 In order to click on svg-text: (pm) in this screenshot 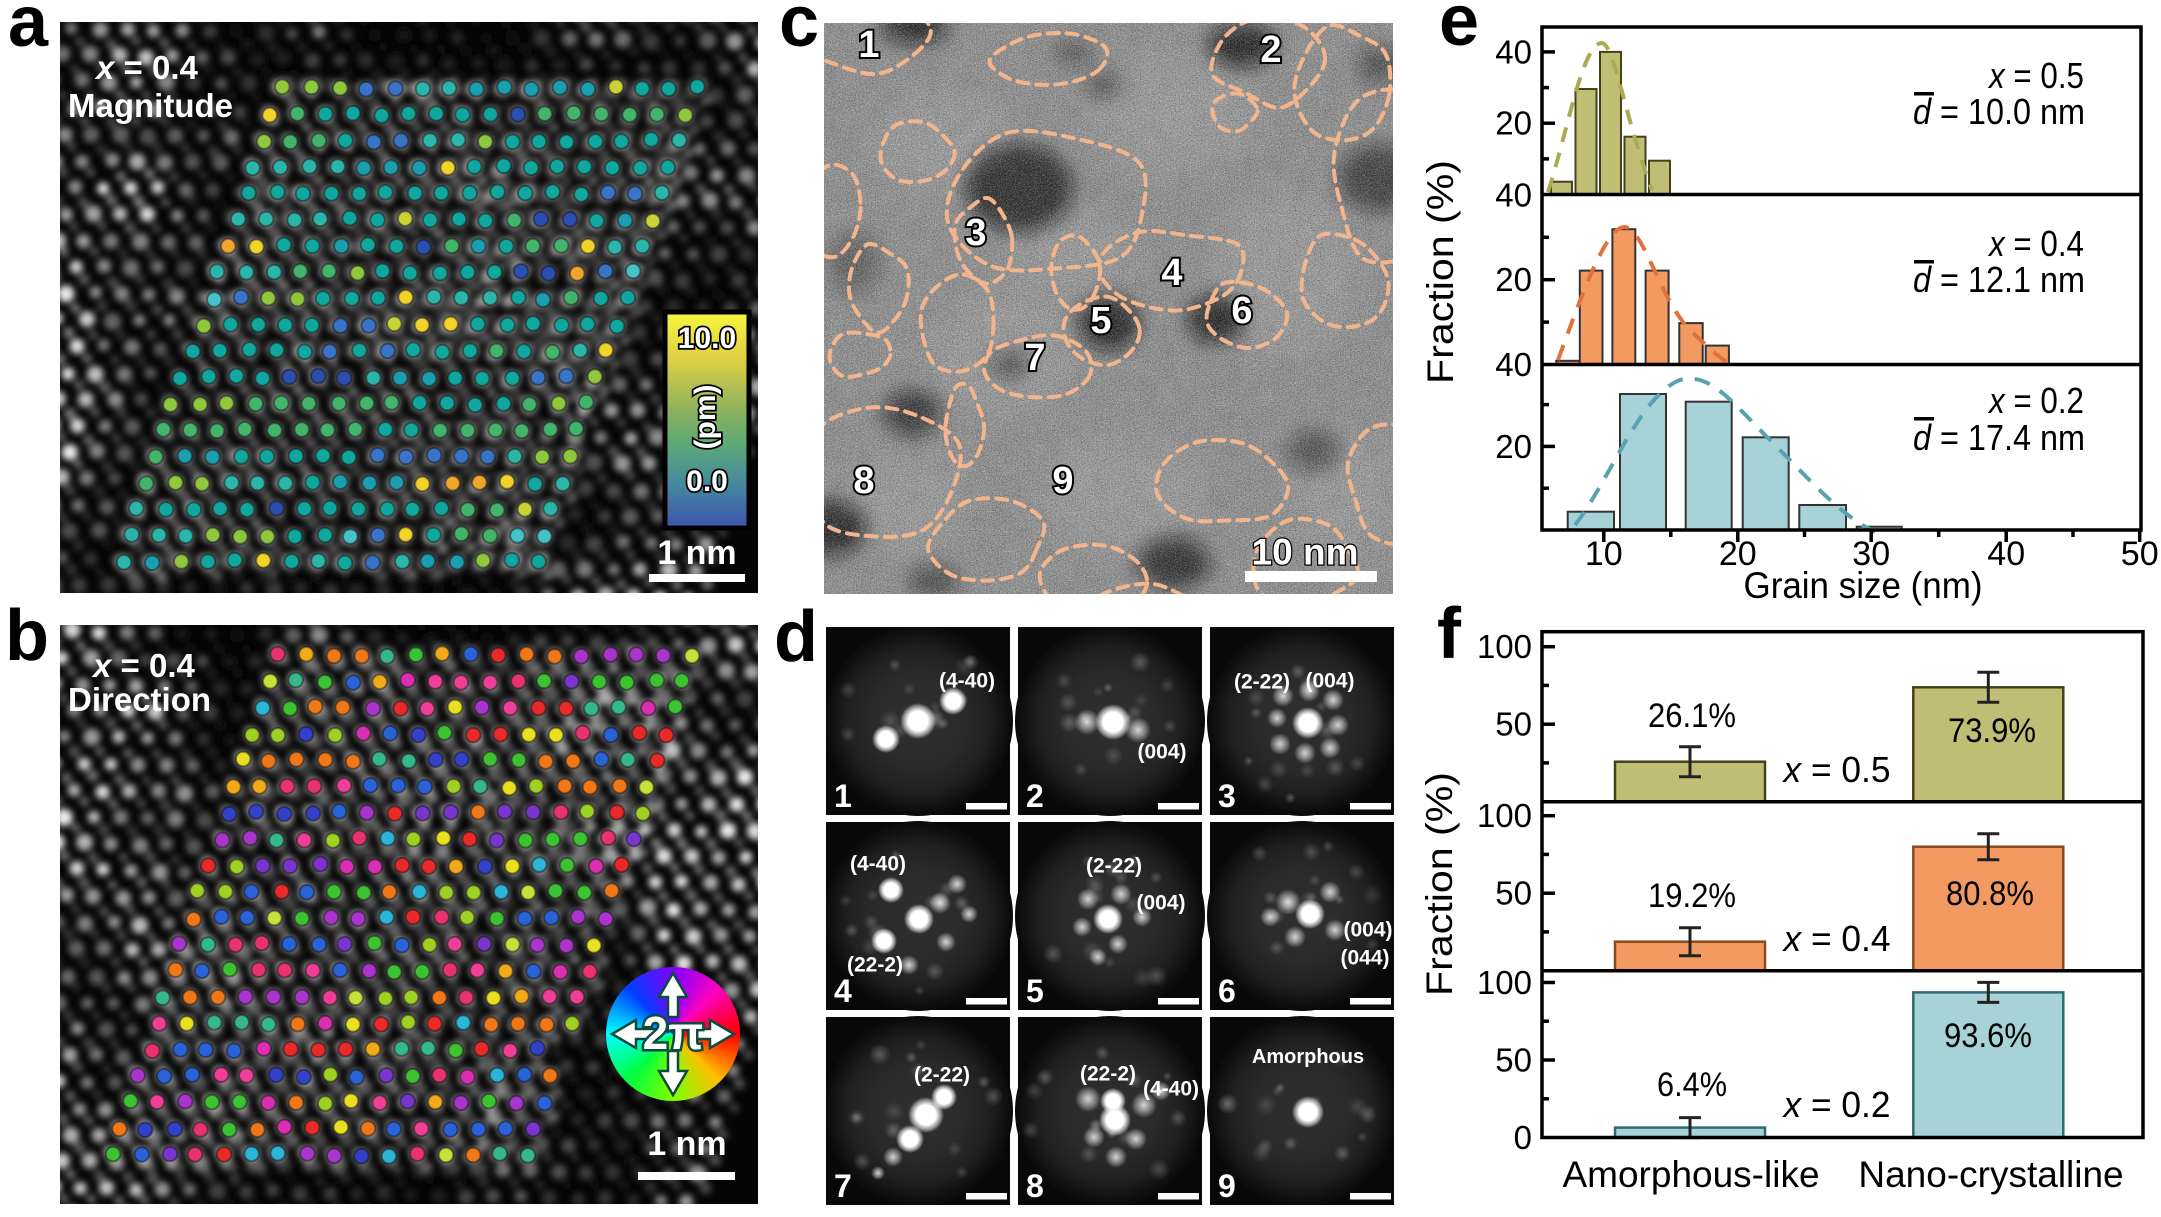, I will do `click(705, 417)`.